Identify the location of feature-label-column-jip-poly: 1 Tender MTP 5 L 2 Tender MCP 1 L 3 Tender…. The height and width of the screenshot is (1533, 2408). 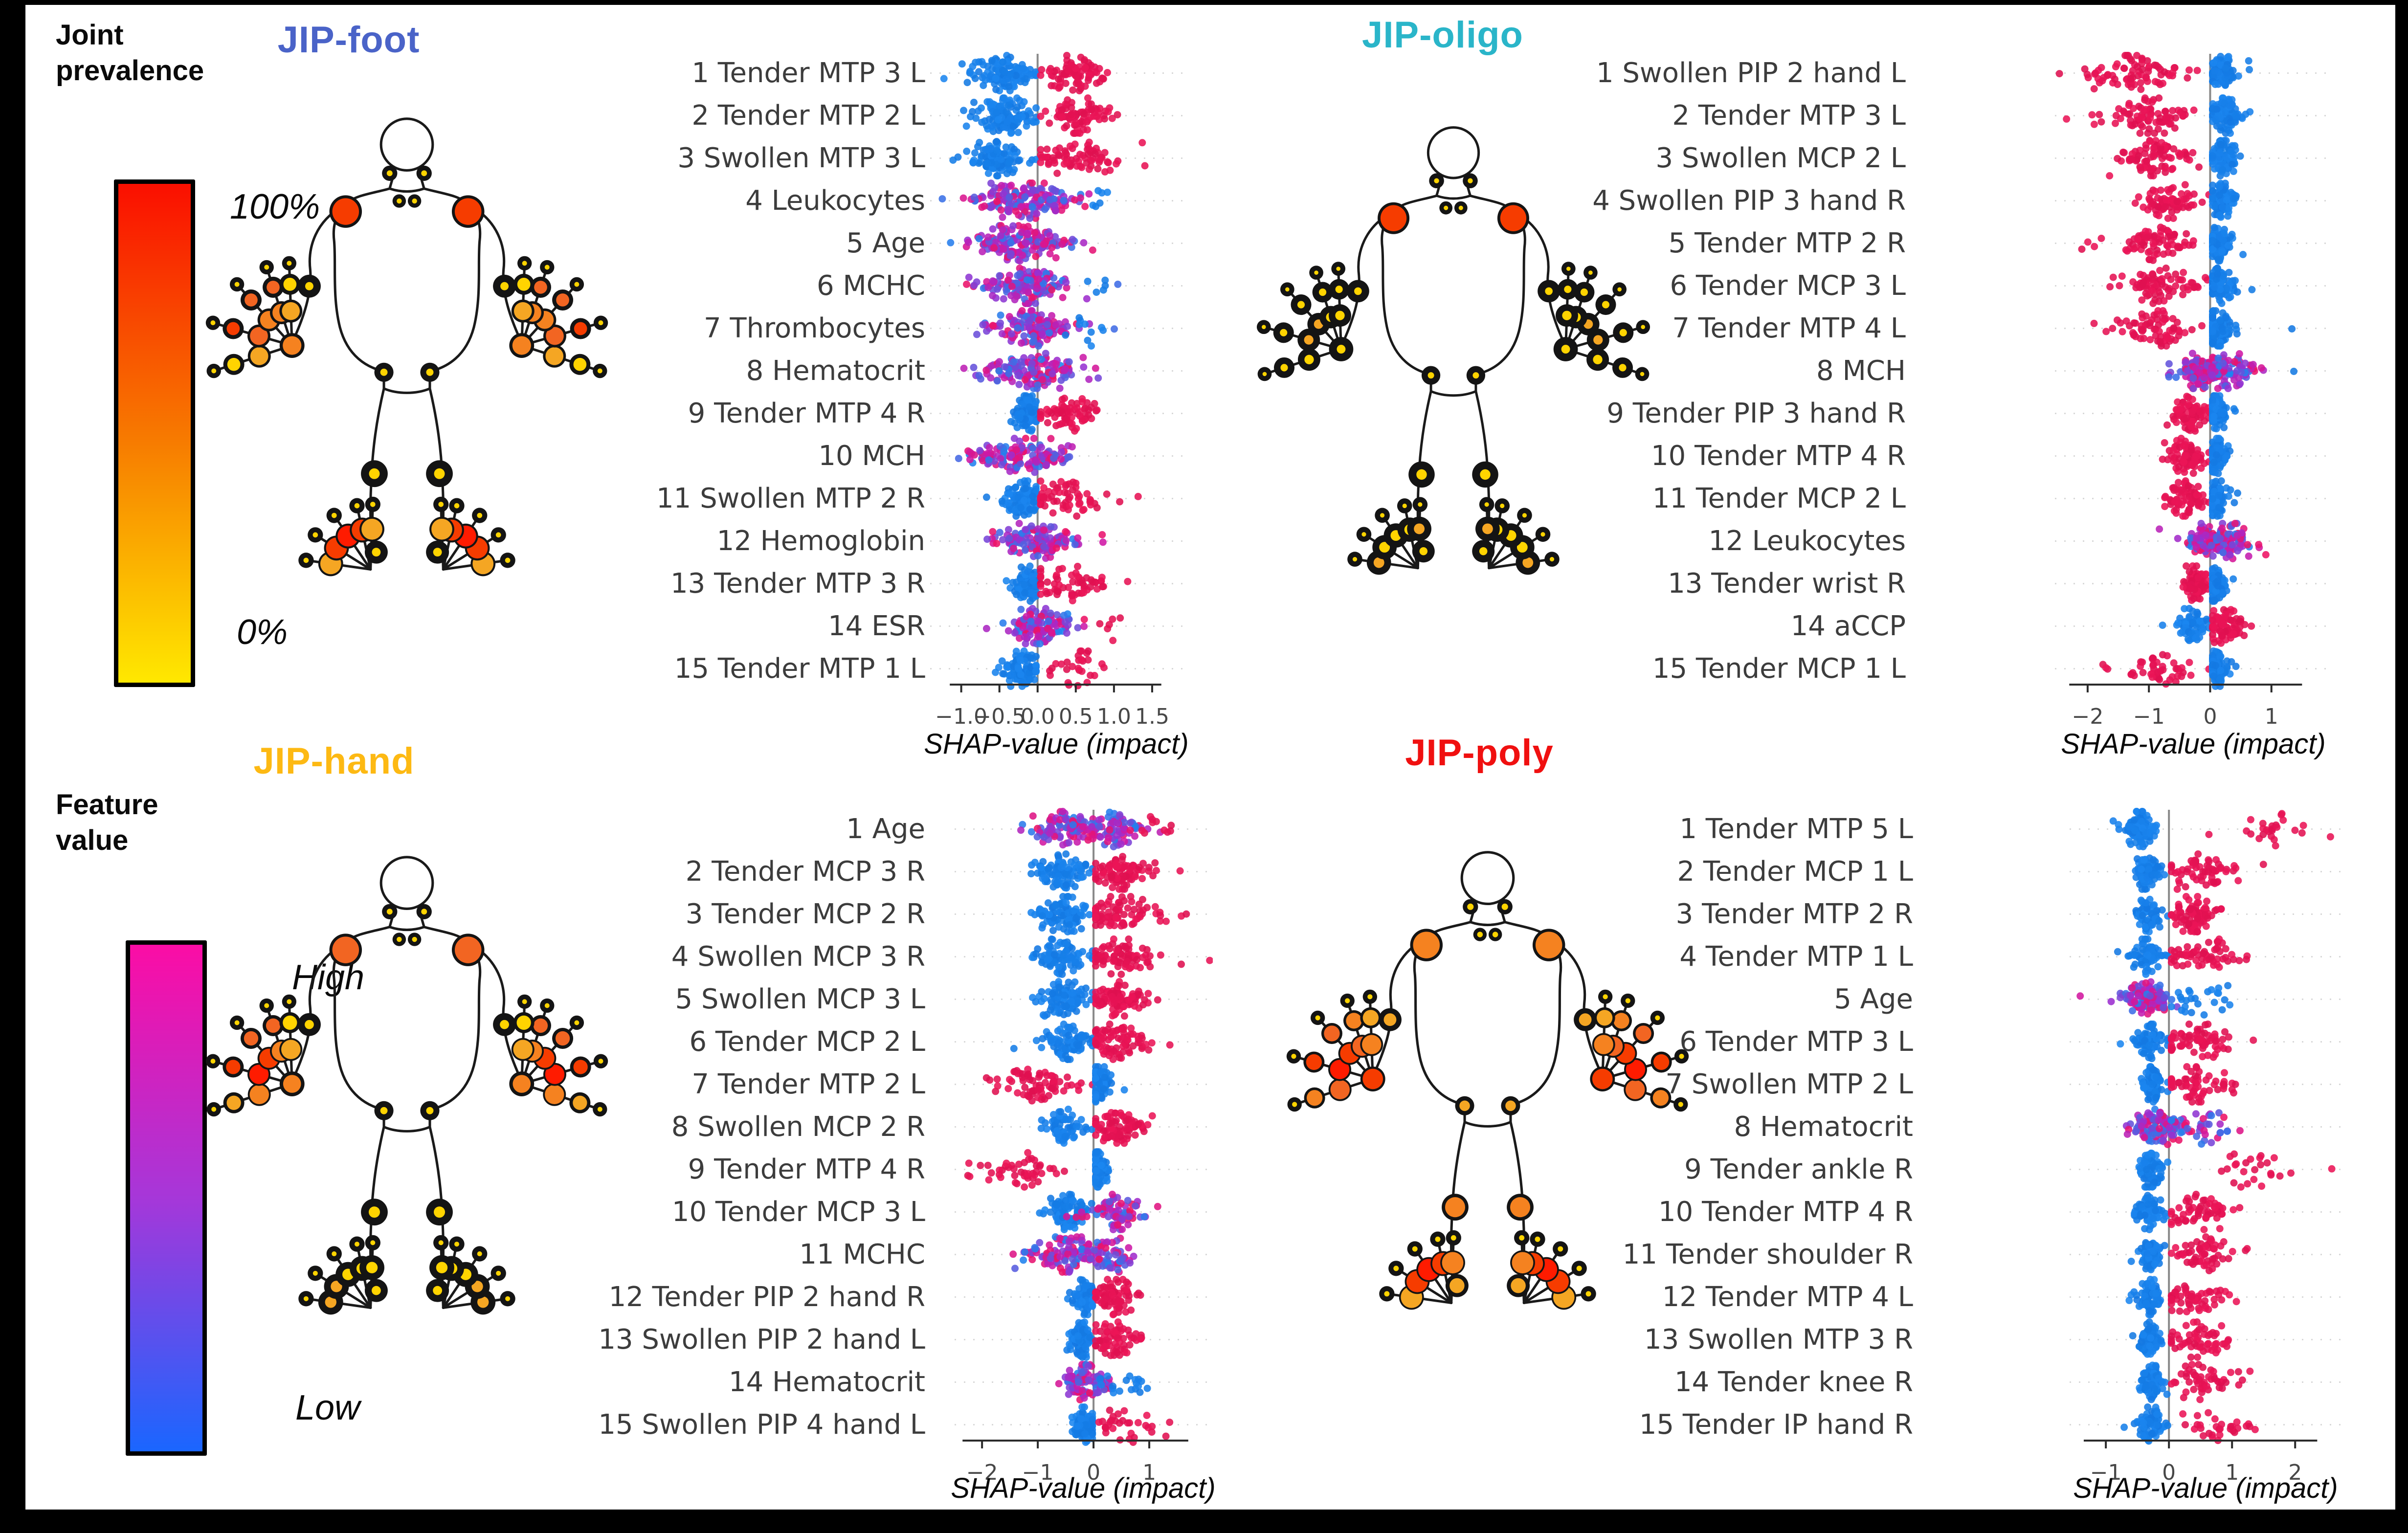
(1717, 1127).